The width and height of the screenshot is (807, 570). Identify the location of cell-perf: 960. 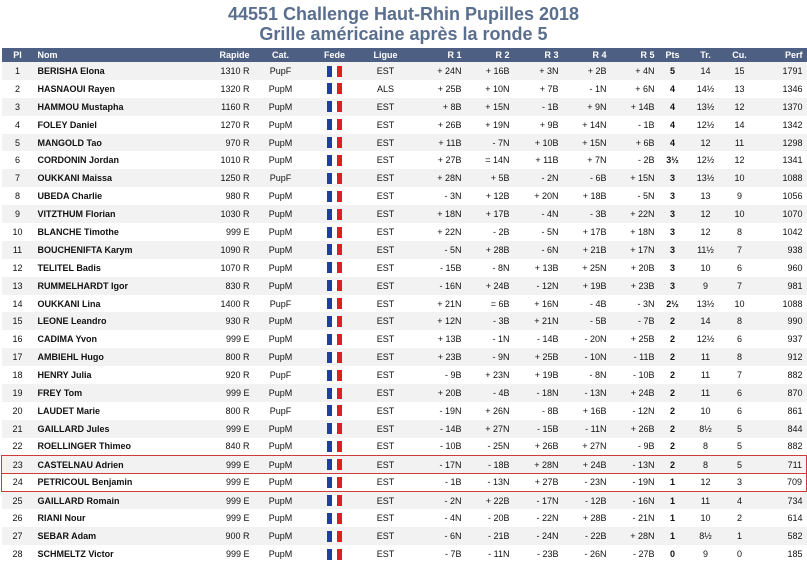
(795, 267).